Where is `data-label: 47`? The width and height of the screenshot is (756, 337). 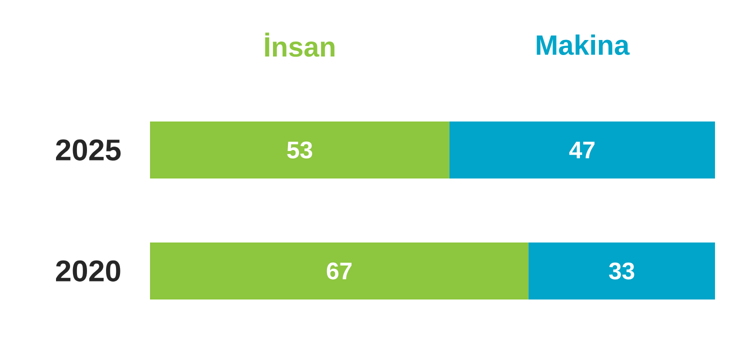
data-label: 47 is located at coordinates (581, 150).